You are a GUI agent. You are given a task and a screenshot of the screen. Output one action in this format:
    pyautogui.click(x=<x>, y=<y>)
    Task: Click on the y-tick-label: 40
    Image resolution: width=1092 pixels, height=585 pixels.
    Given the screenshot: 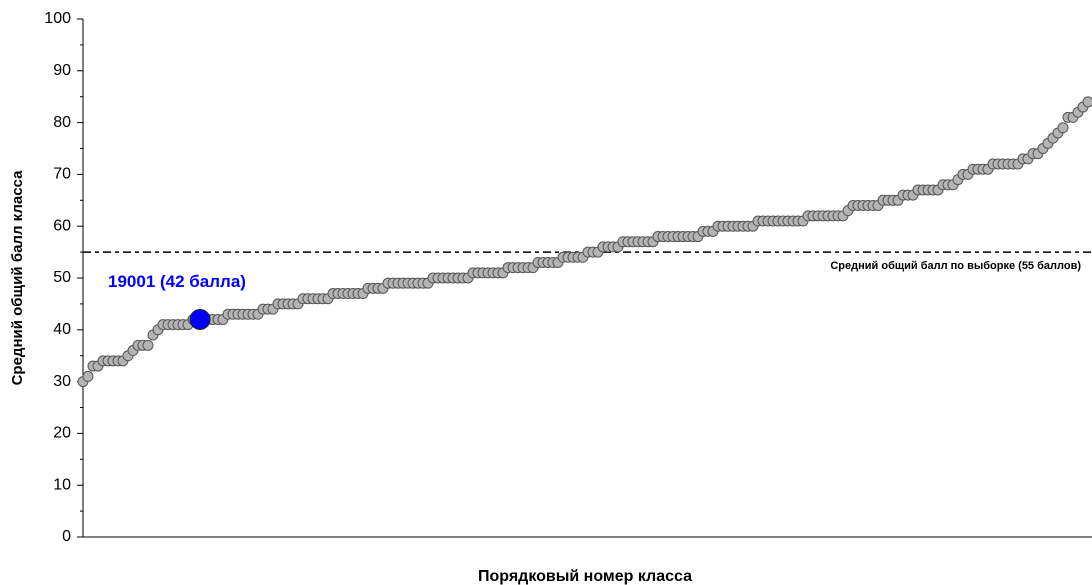 What is the action you would take?
    pyautogui.click(x=62, y=329)
    